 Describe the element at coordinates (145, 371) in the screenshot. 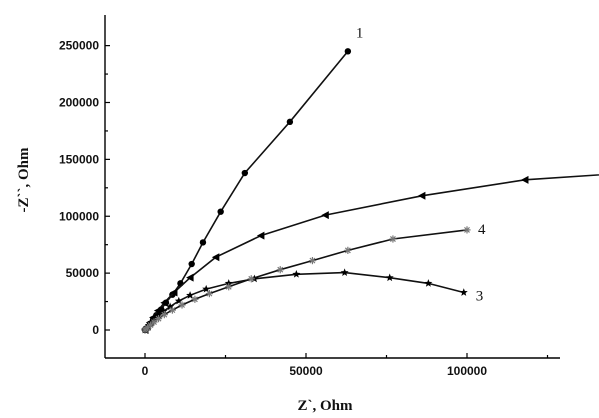

I see `x-tick-label: 0` at that location.